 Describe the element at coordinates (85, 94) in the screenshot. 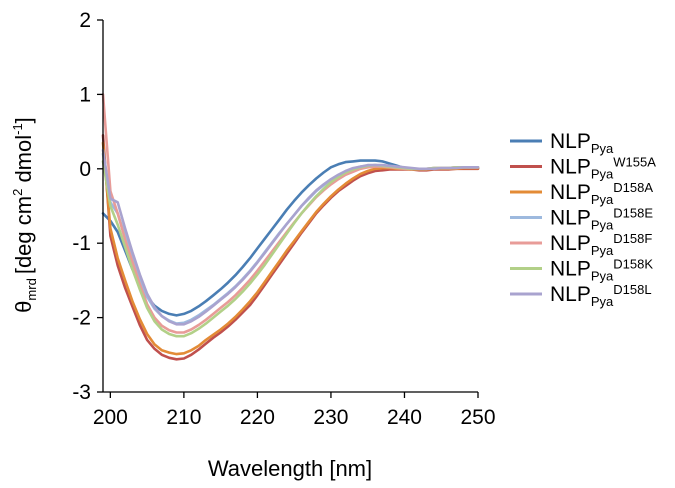

I see `y-tick-label: 1` at that location.